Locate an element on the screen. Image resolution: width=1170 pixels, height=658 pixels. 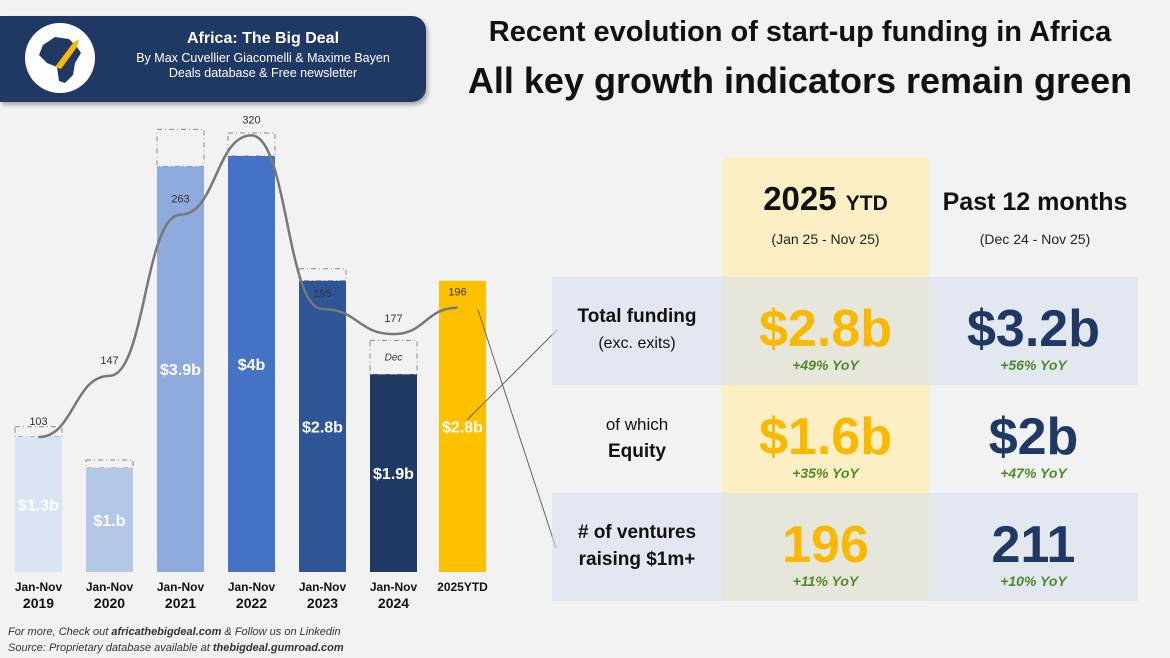
l12m-value: $2b is located at coordinates (1033, 437).